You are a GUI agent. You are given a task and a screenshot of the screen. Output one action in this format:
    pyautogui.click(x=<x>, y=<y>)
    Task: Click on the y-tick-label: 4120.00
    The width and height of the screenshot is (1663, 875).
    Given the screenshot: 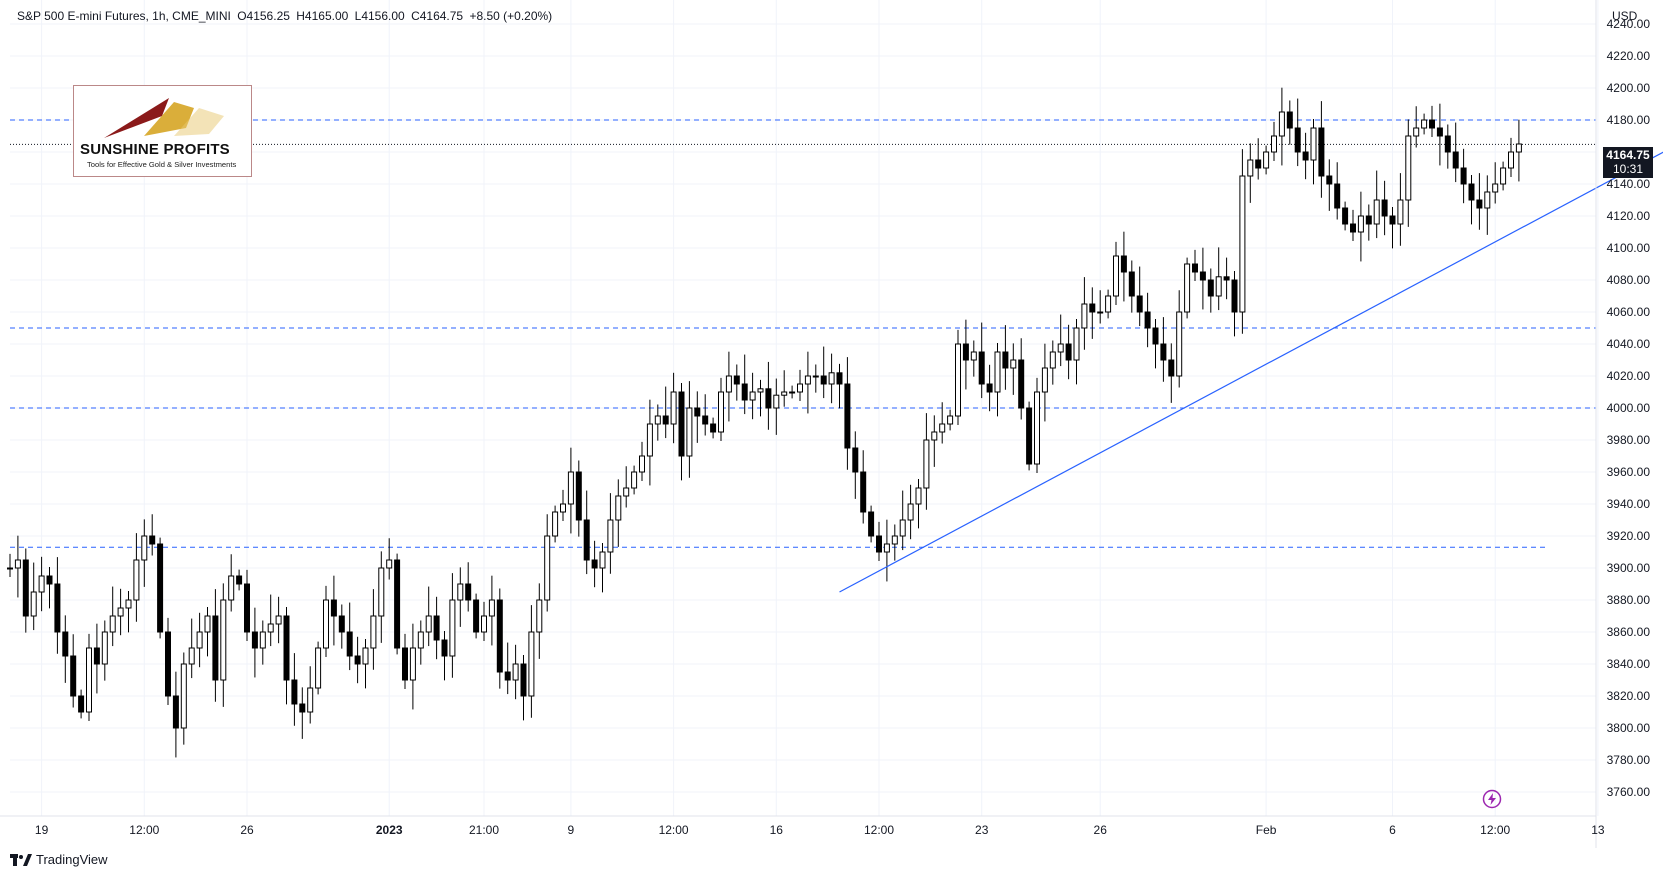 What is the action you would take?
    pyautogui.click(x=1629, y=216)
    